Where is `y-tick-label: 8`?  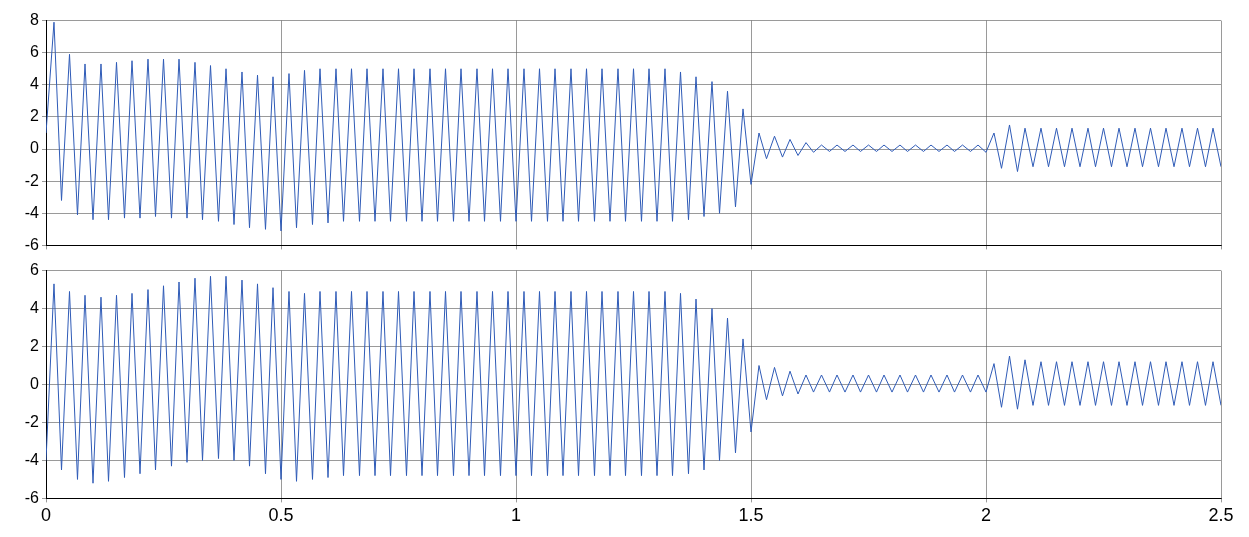
y-tick-label: 8 is located at coordinates (35, 20).